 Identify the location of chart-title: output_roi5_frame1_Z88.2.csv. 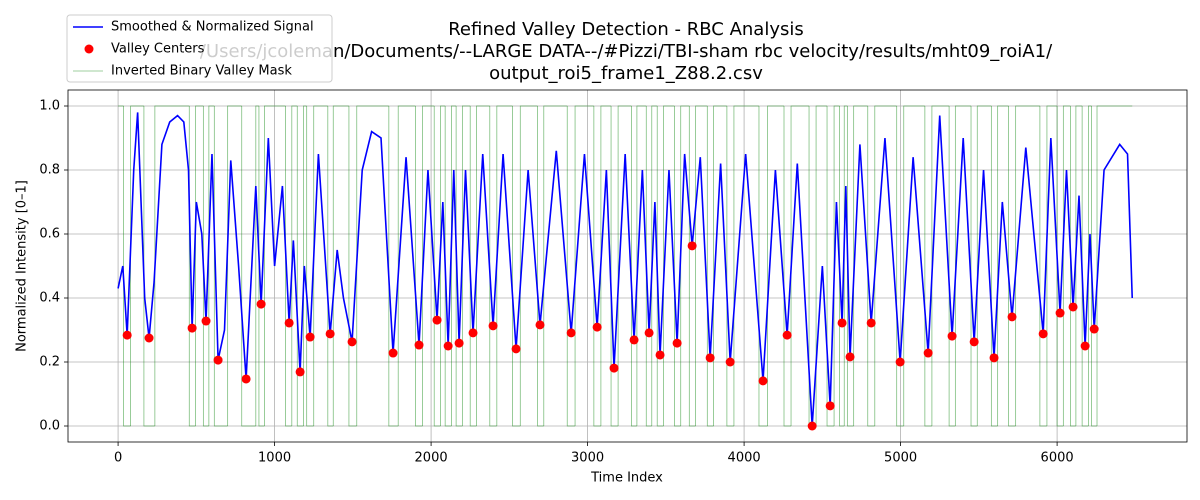
(626, 73).